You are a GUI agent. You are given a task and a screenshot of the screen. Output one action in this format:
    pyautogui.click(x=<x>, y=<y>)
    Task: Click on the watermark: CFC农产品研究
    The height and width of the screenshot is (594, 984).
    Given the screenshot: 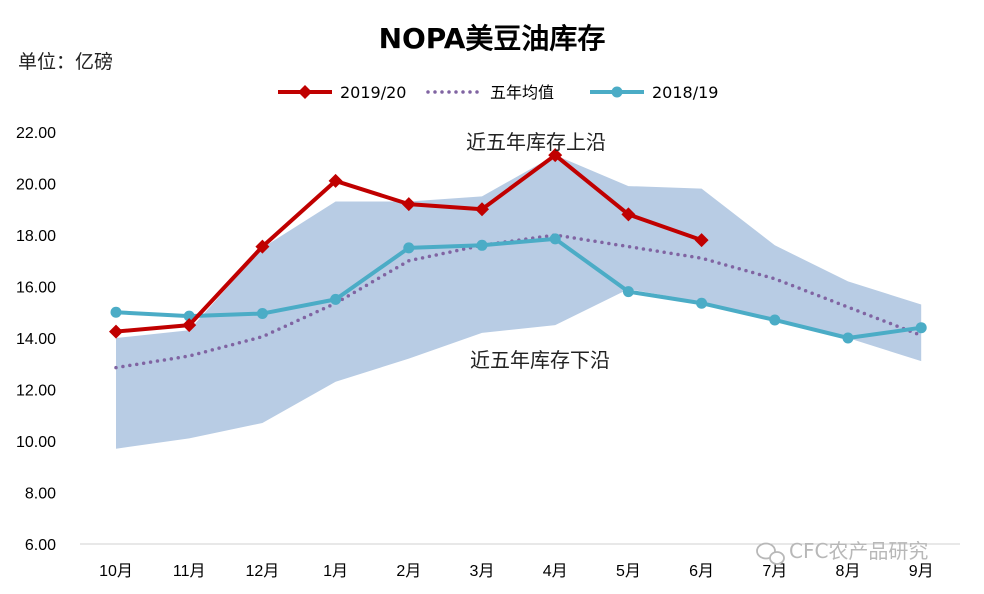 What is the action you would take?
    pyautogui.click(x=842, y=552)
    